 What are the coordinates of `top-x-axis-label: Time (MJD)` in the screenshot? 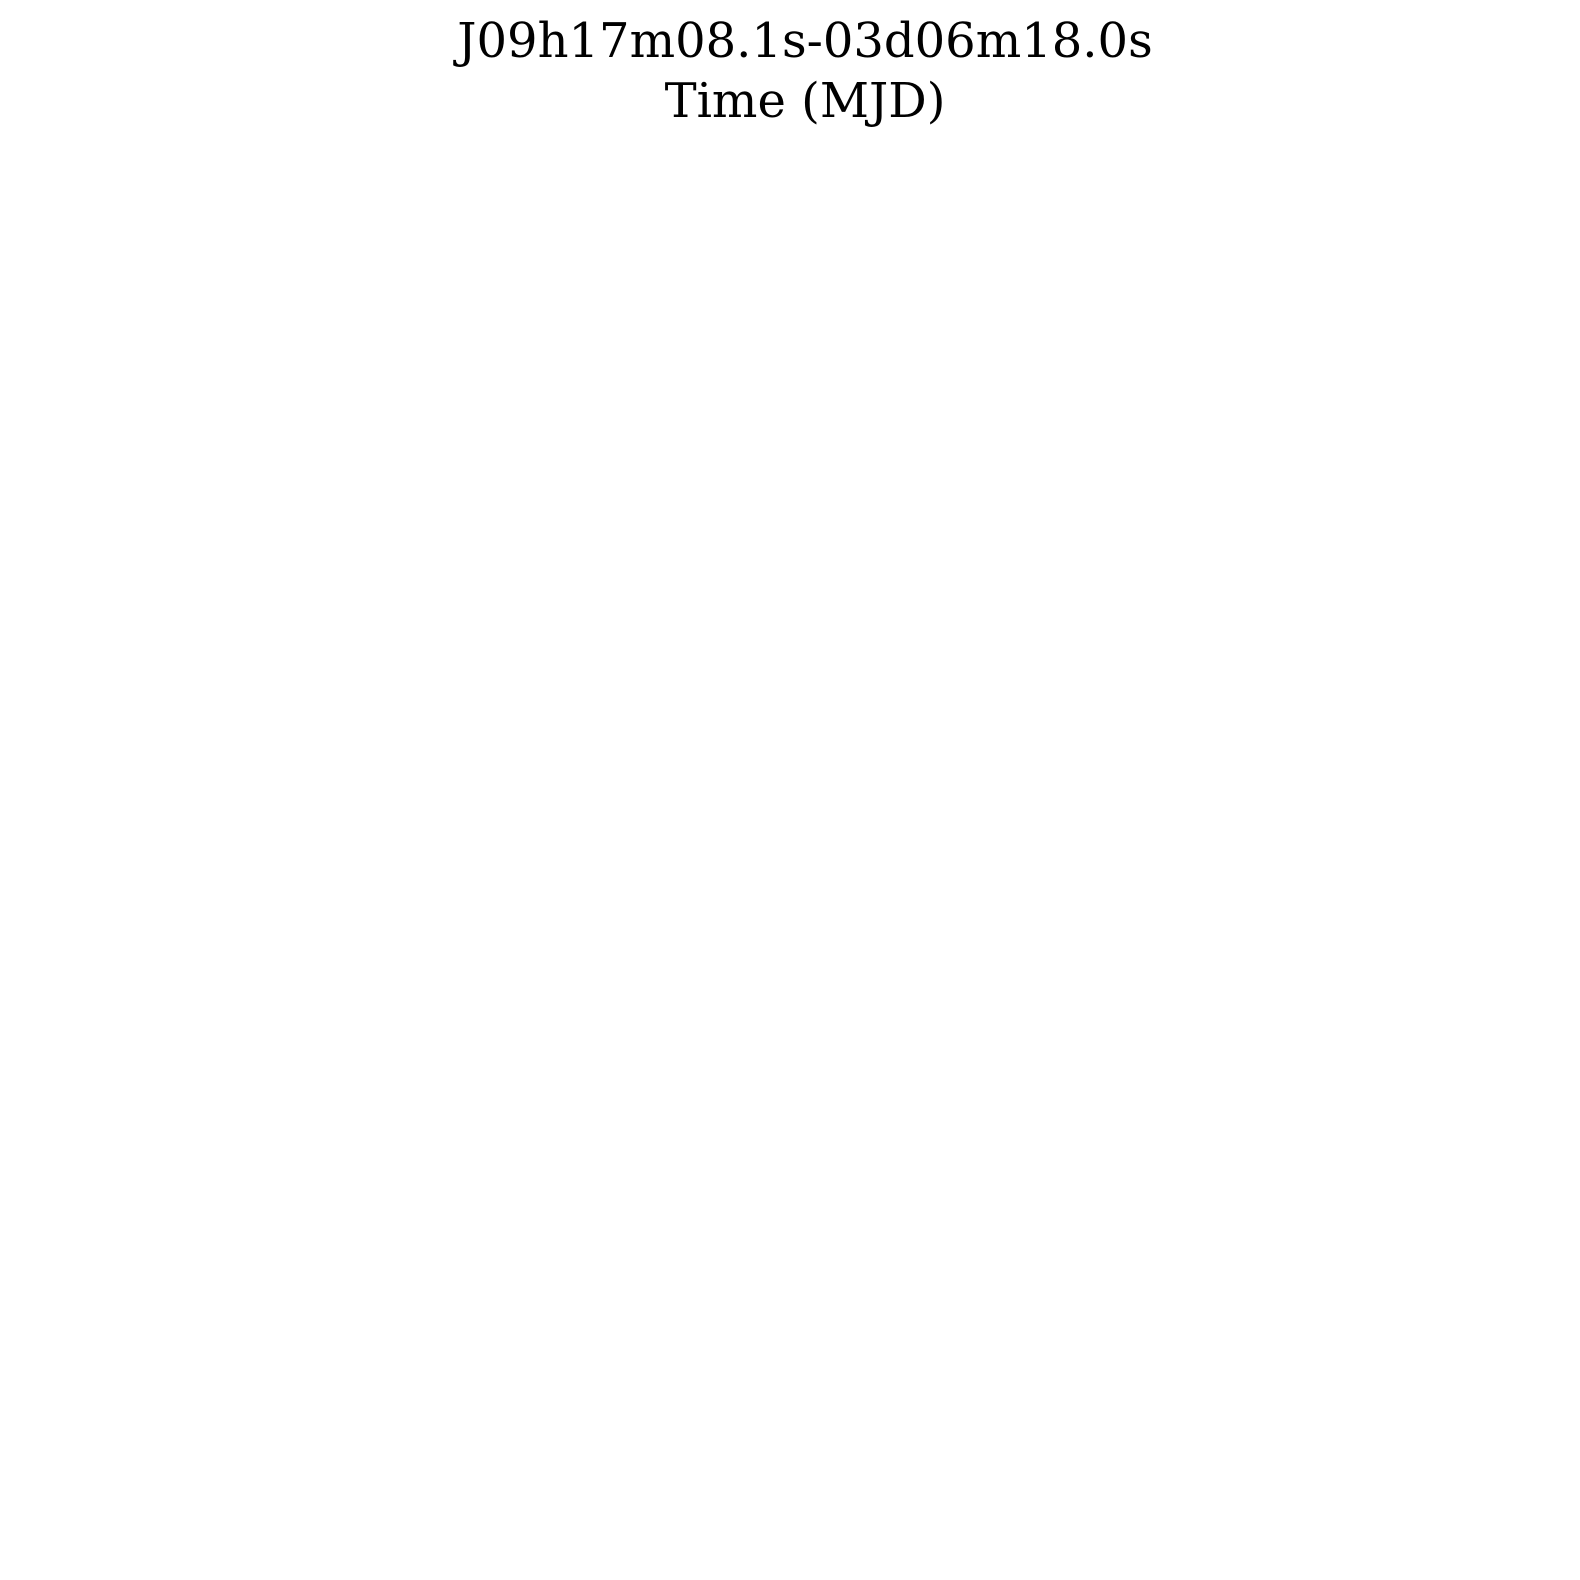 It's located at (805, 101).